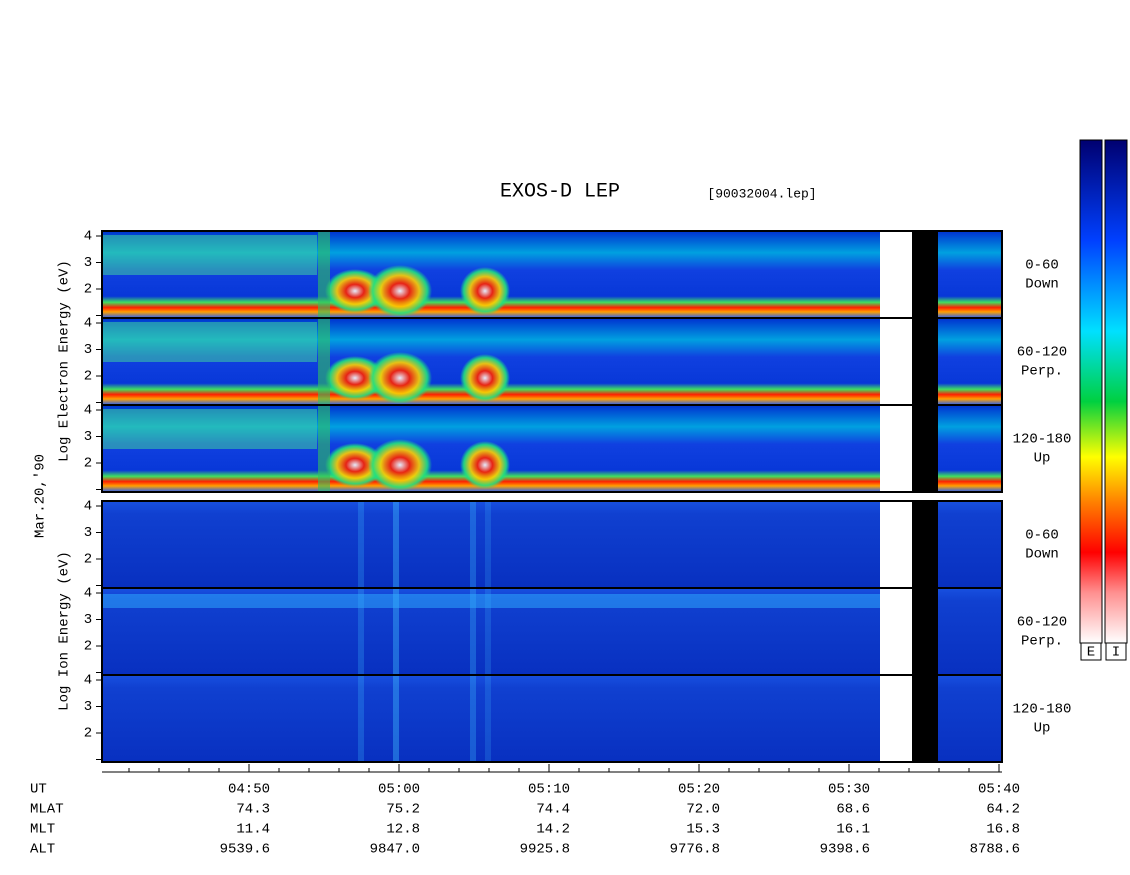  Describe the element at coordinates (545, 850) in the screenshot. I see `time-table-value: 9925.8` at that location.